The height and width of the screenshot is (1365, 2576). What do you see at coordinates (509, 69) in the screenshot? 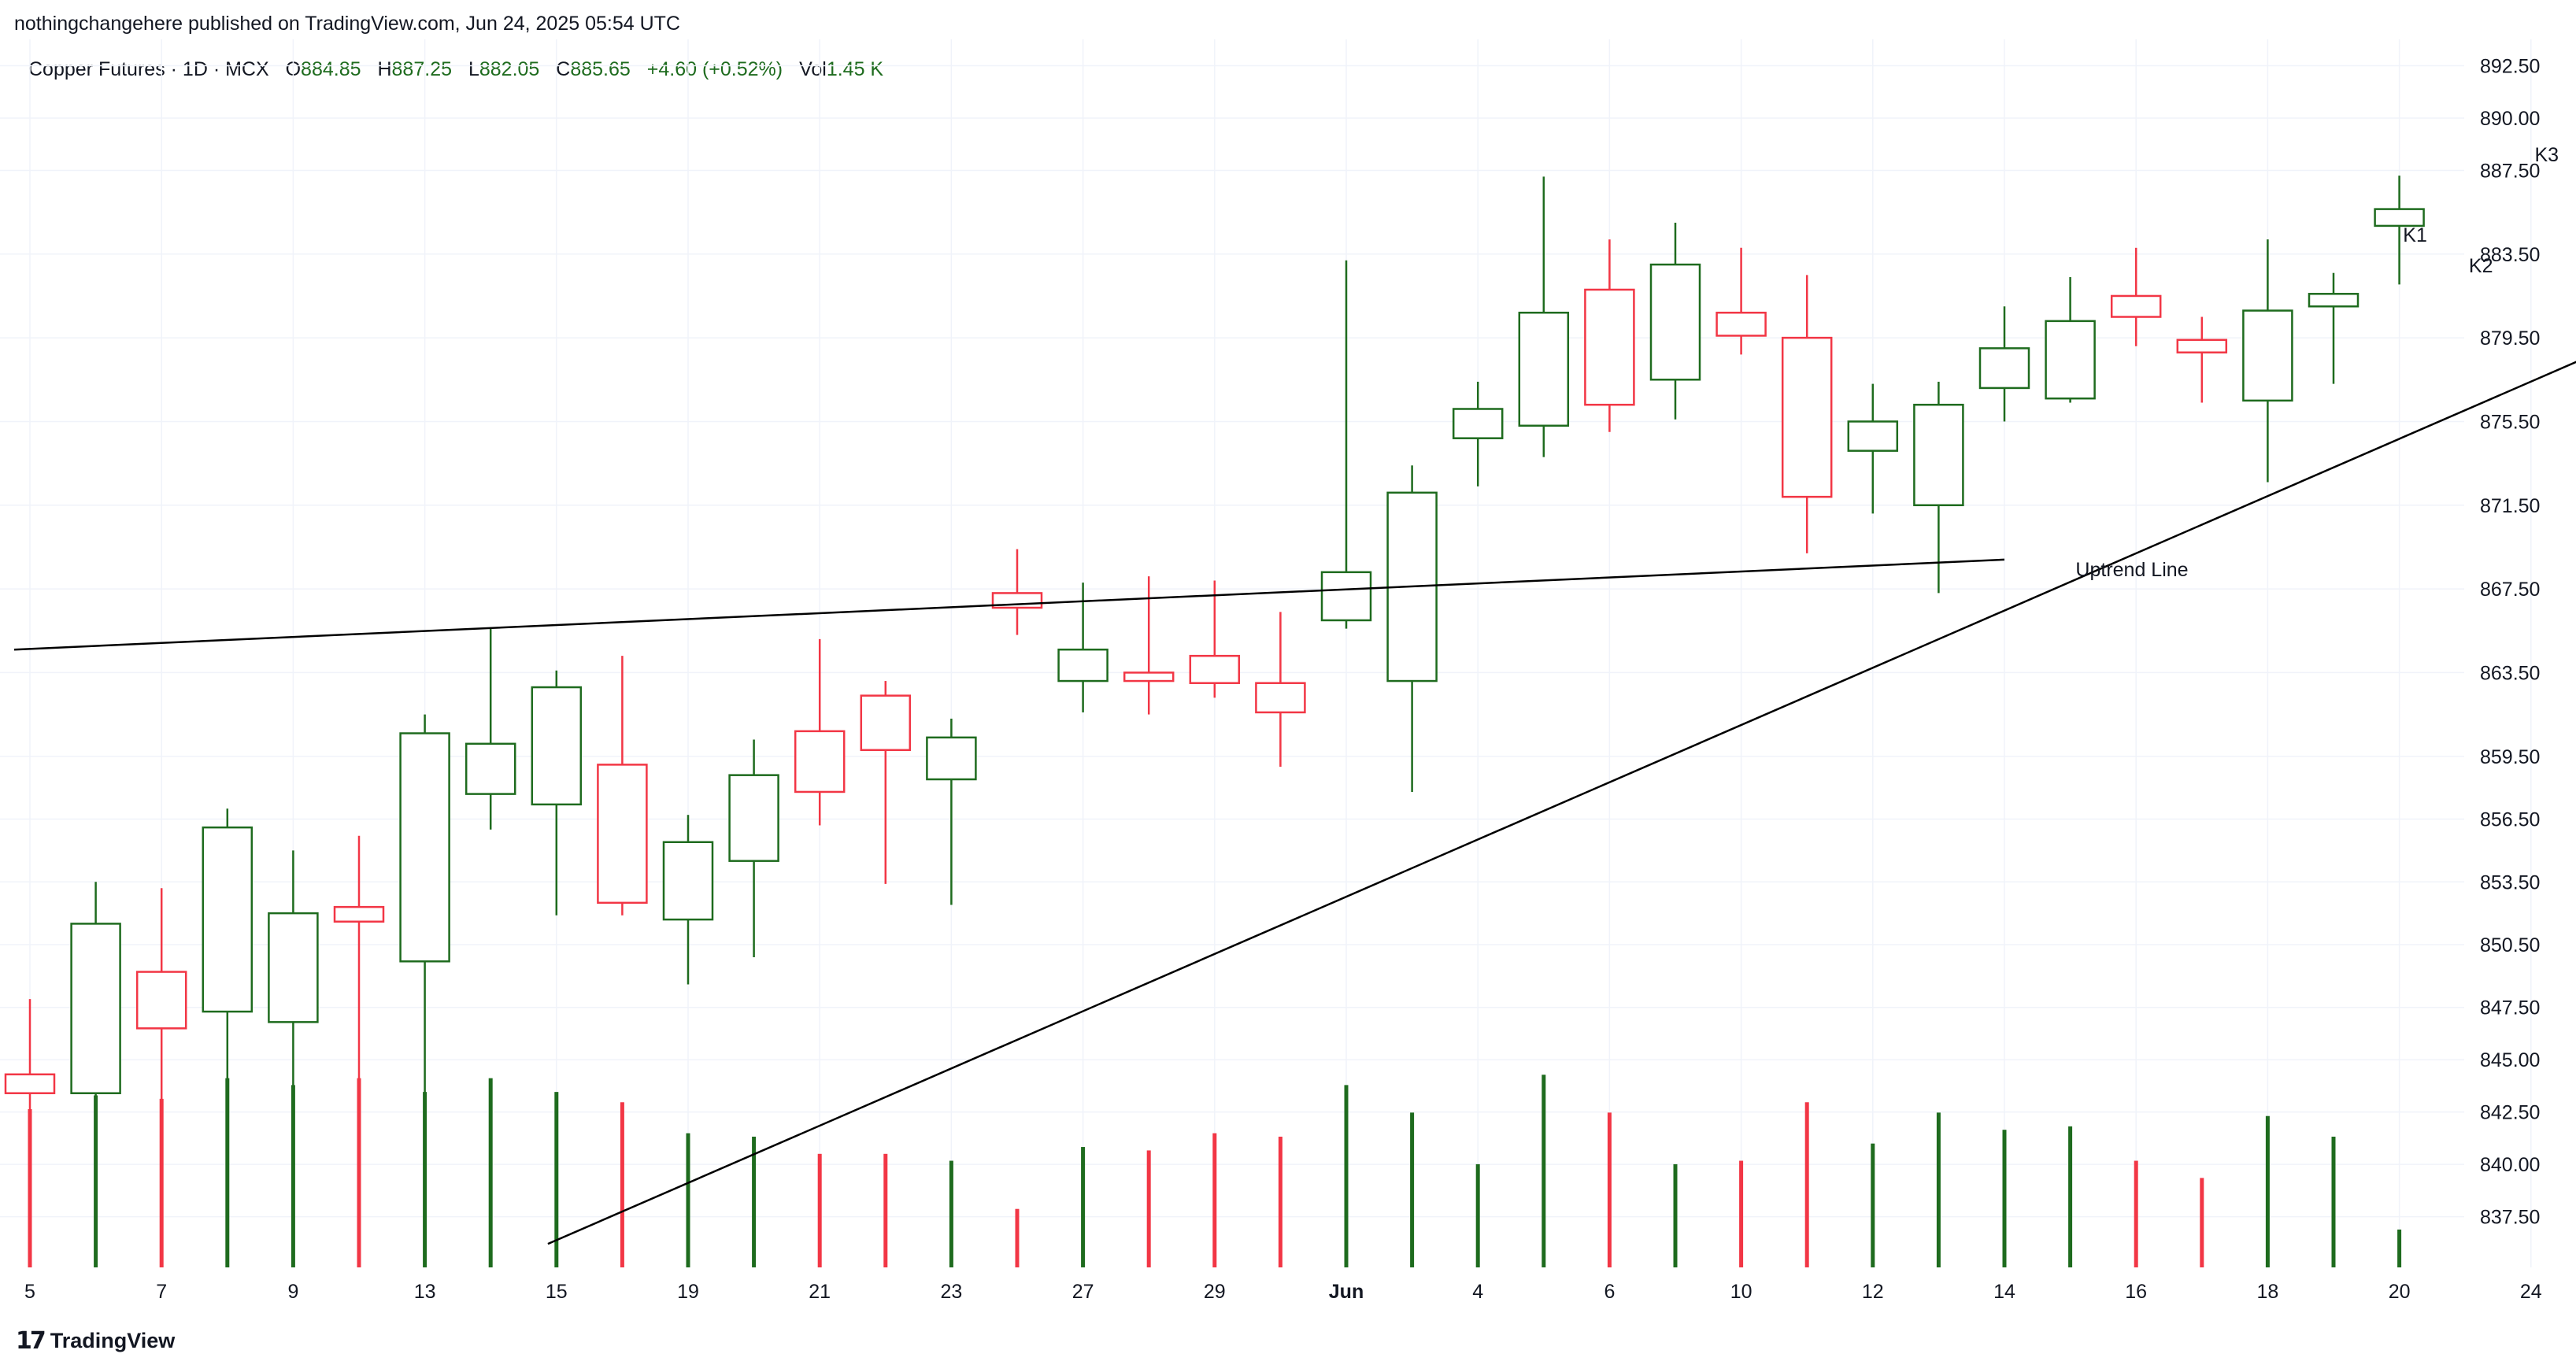
I see `low-value: 882.05` at bounding box center [509, 69].